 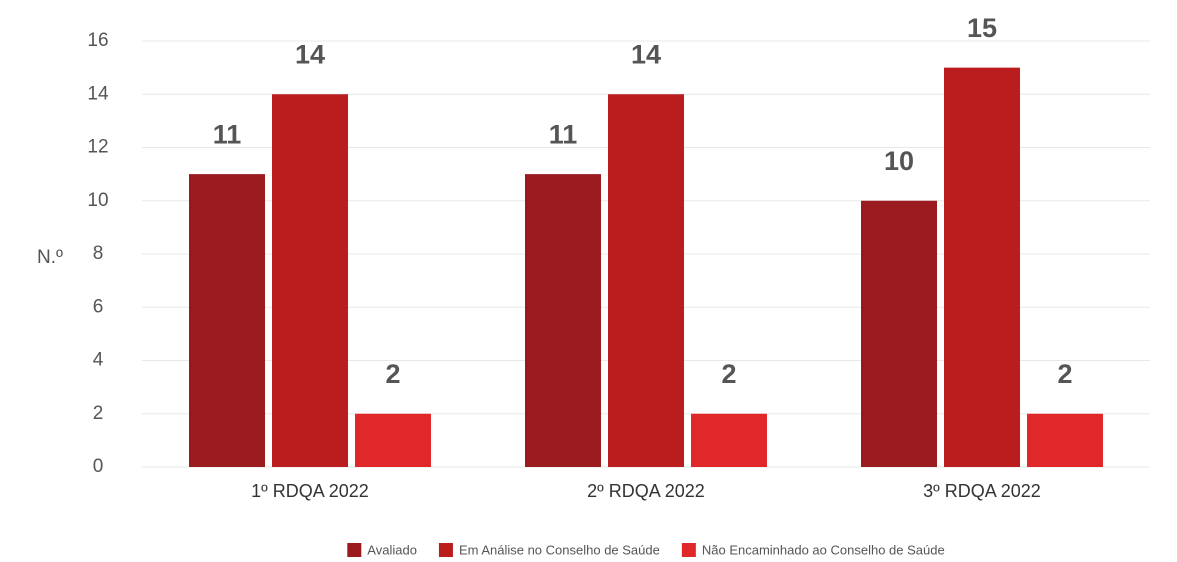 I want to click on x-tick-label: 3º RDQA 2022, so click(x=982, y=491).